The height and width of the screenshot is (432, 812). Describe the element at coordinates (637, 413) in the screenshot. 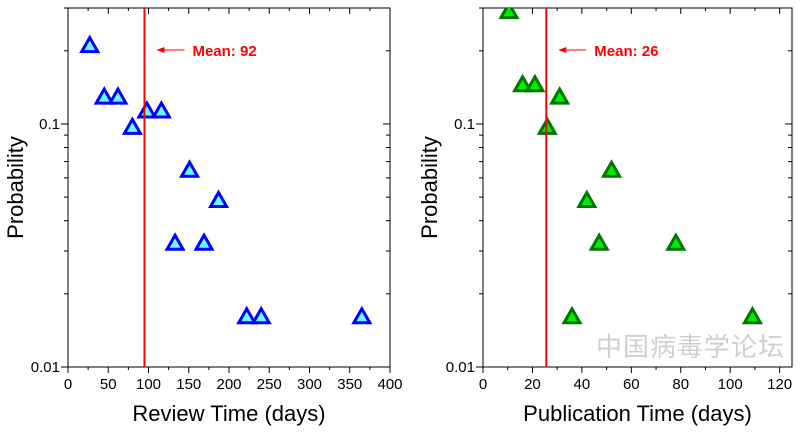

I see `x-axis-label: Publication Time (days)` at that location.